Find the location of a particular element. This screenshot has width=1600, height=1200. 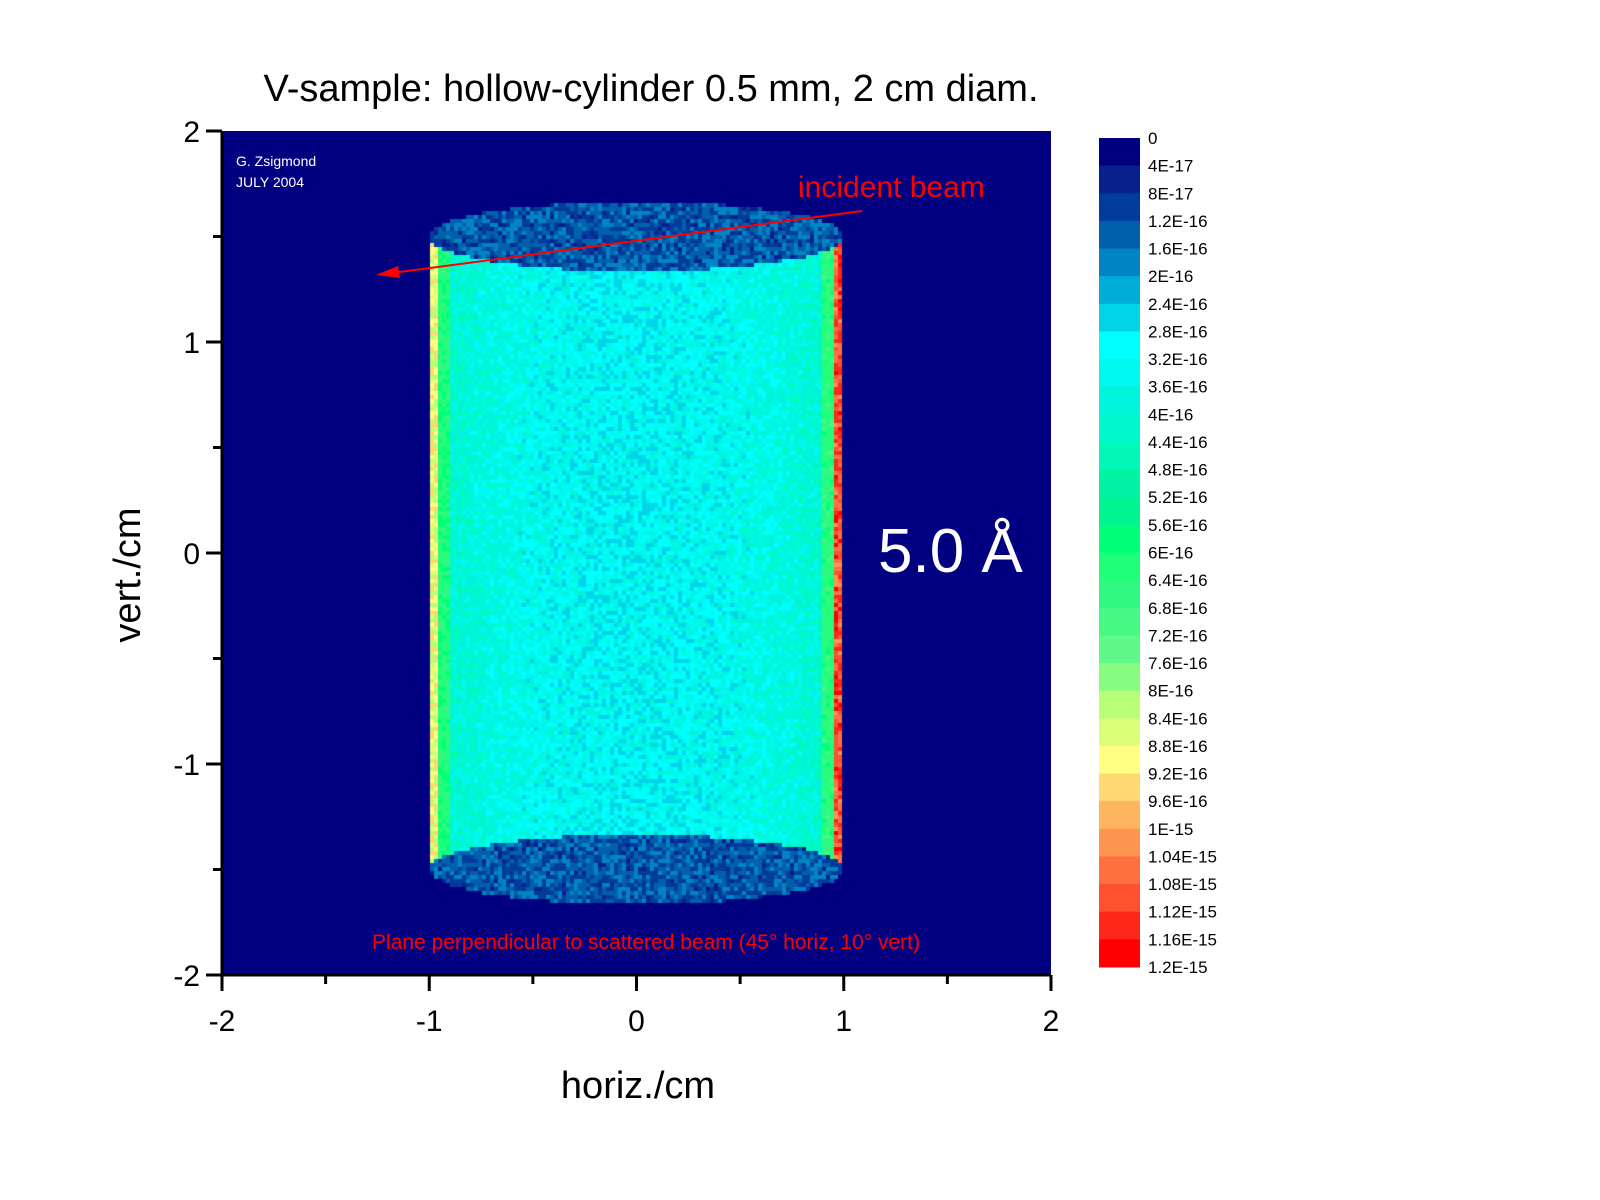

wavelength-label: 5.0 Å is located at coordinates (950, 551).